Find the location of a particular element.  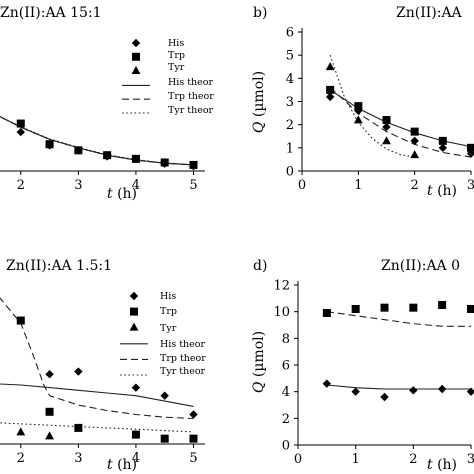

panel-d-xlabel-unit: (h) is located at coordinates (447, 465).